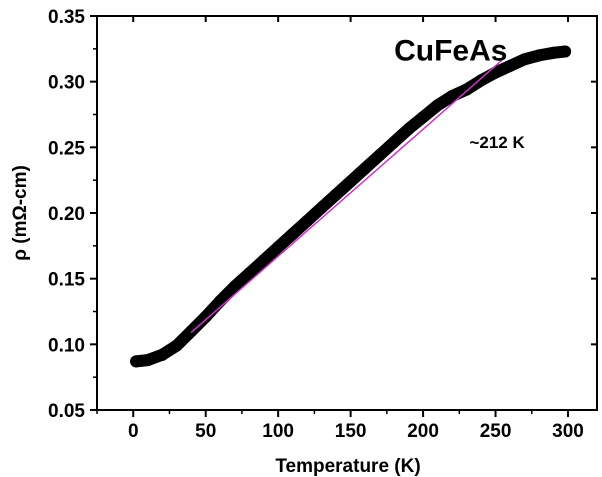  Describe the element at coordinates (568, 431) in the screenshot. I see `x-tick-label: 300` at that location.